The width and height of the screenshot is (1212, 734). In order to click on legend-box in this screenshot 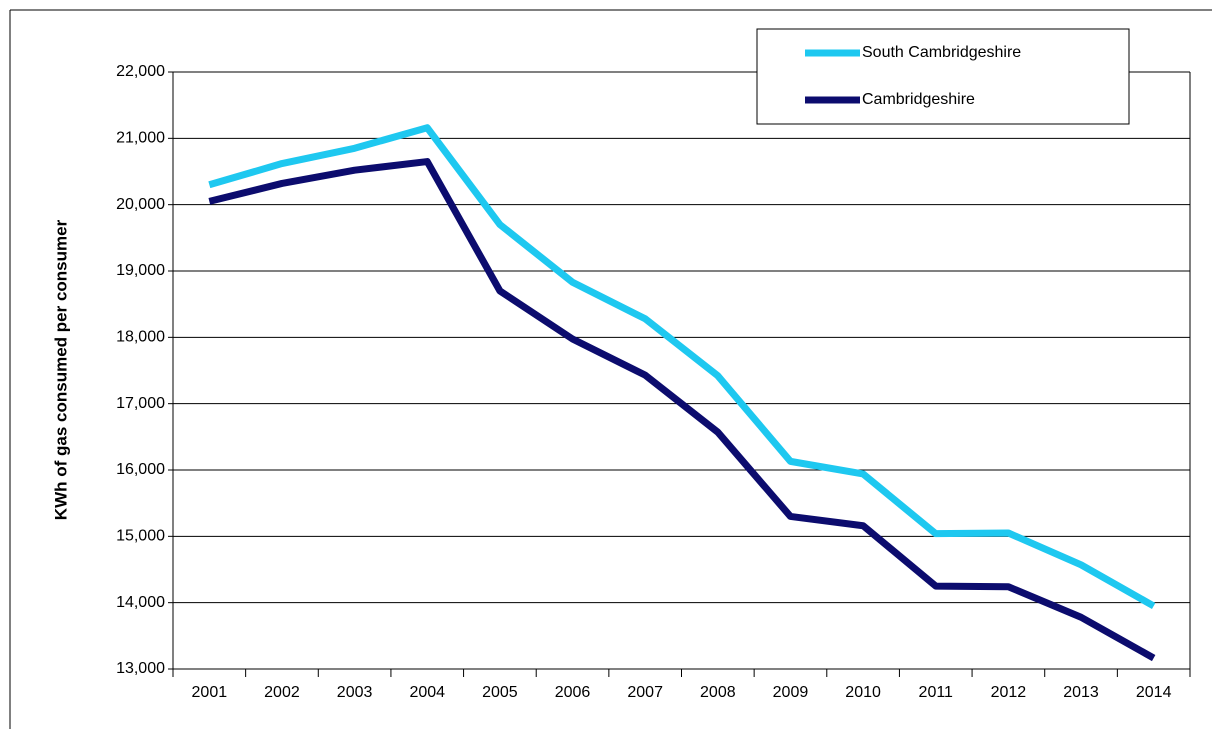, I will do `click(943, 76)`.